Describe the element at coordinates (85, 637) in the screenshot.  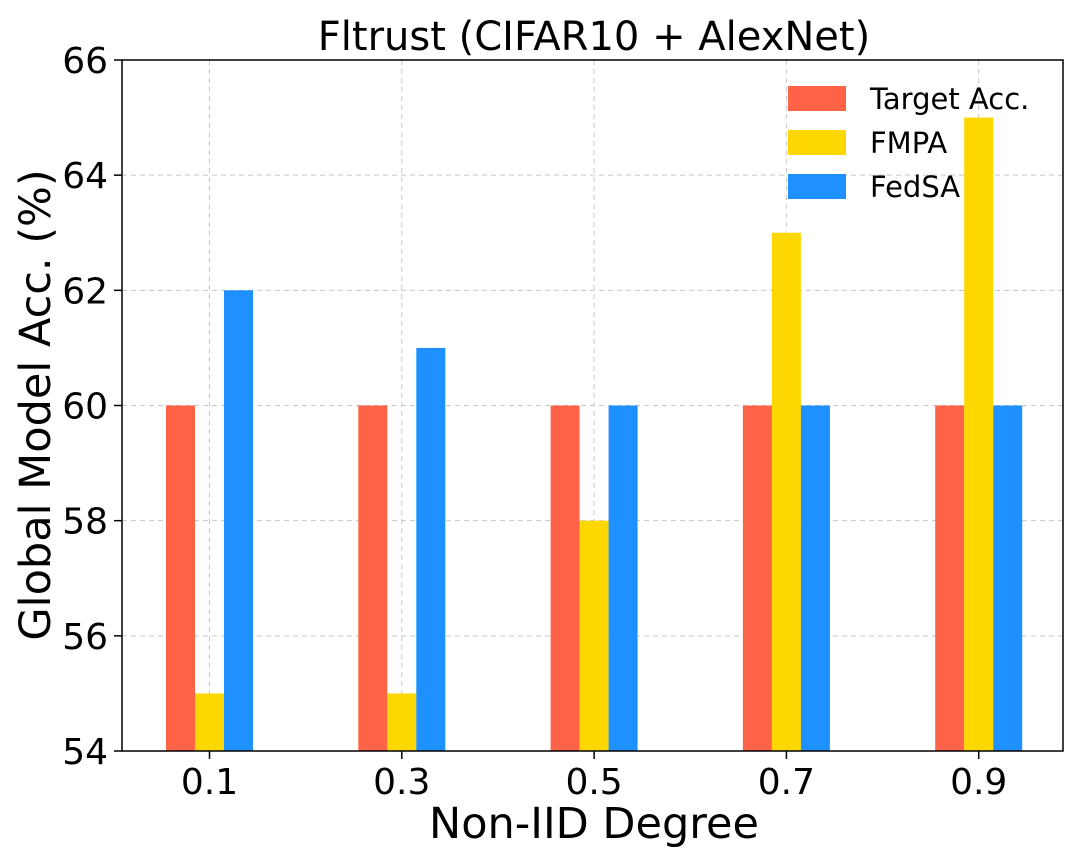
I see `y-tick-label: 56` at that location.